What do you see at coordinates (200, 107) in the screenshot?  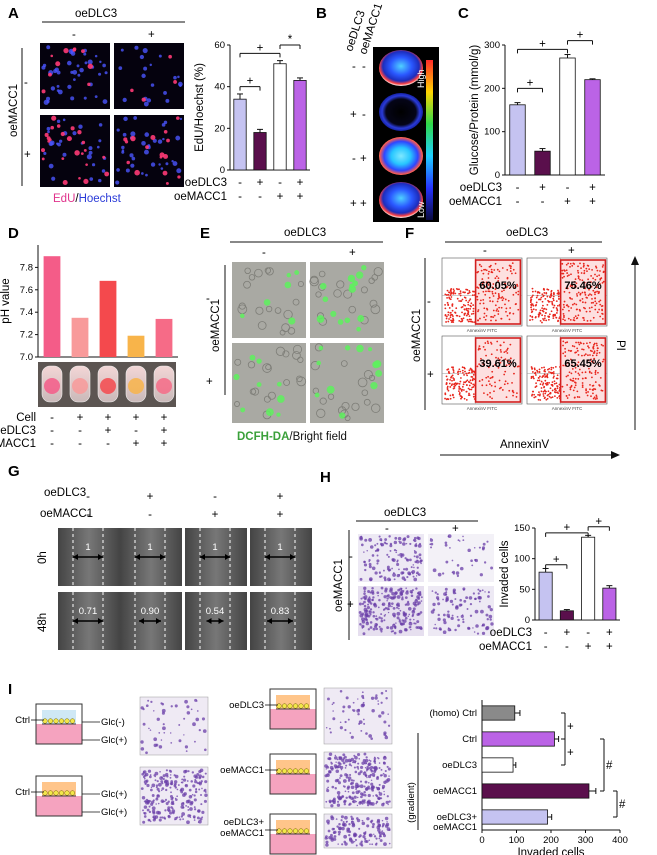 I see `y-axis-label: EdU/Hoechst (%)` at bounding box center [200, 107].